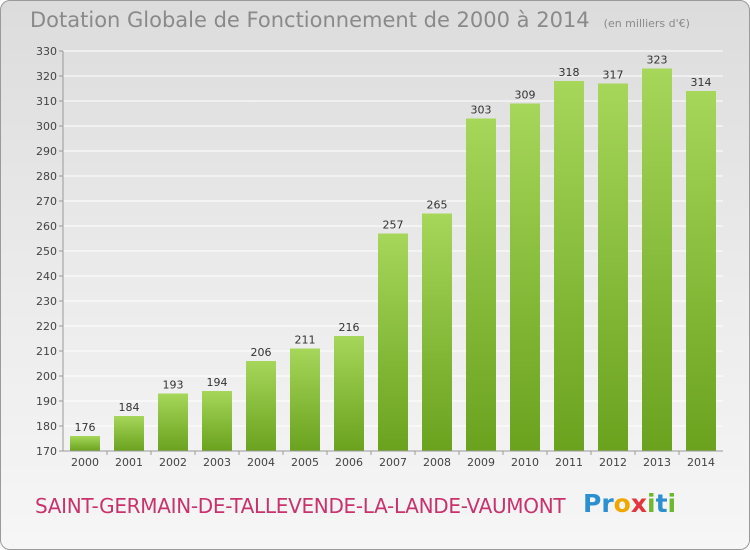 This screenshot has height=550, width=750. Describe the element at coordinates (393, 342) in the screenshot. I see `bar-2007` at that location.